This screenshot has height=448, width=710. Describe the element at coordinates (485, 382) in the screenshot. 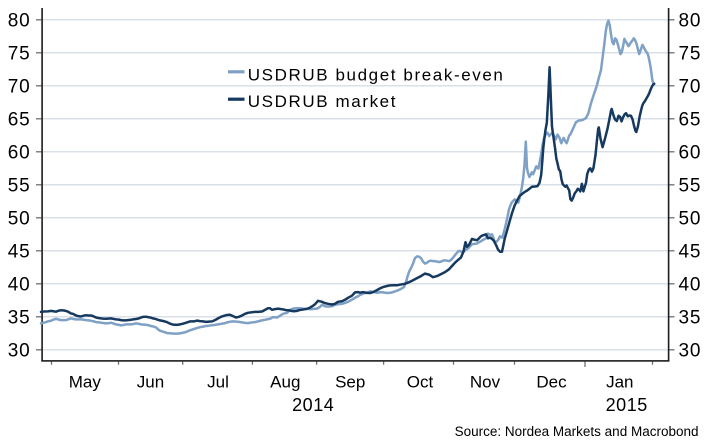

I see `svg-text: Nov` at that location.